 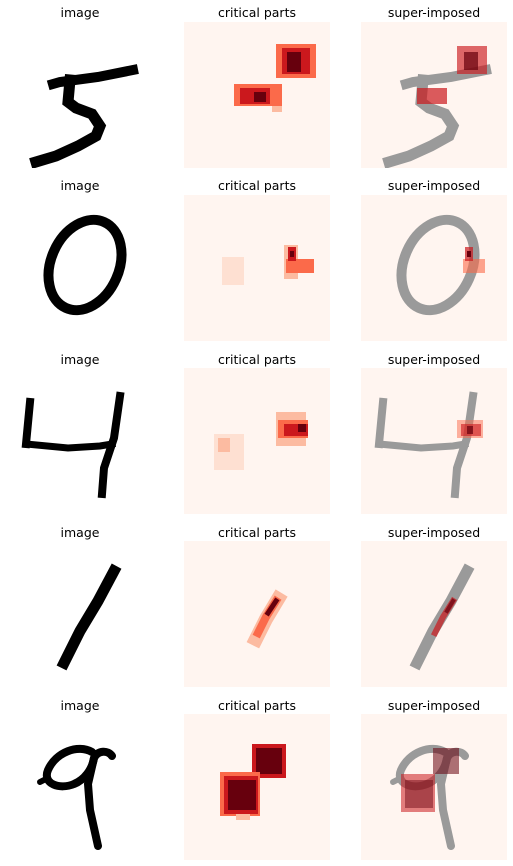 I want to click on digit-4-image, so click(x=81, y=441).